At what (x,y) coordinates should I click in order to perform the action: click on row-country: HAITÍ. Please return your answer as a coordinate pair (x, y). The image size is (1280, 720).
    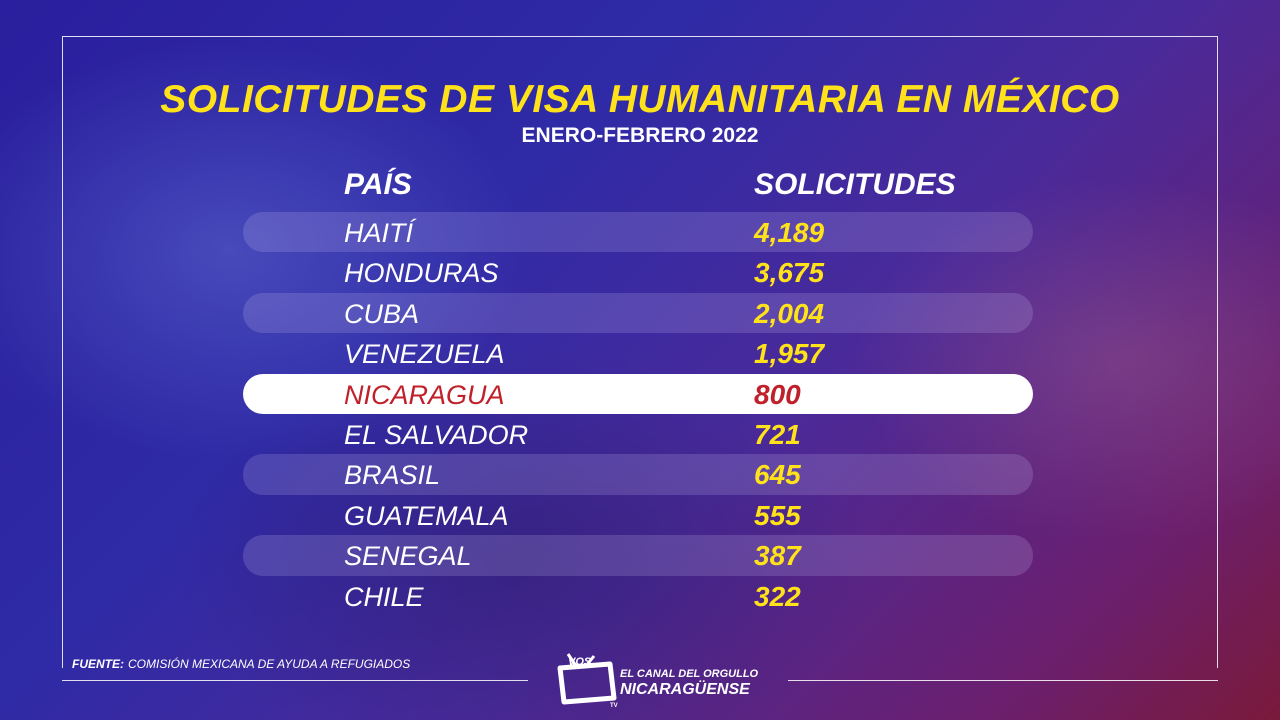
    Looking at the image, I should click on (379, 233).